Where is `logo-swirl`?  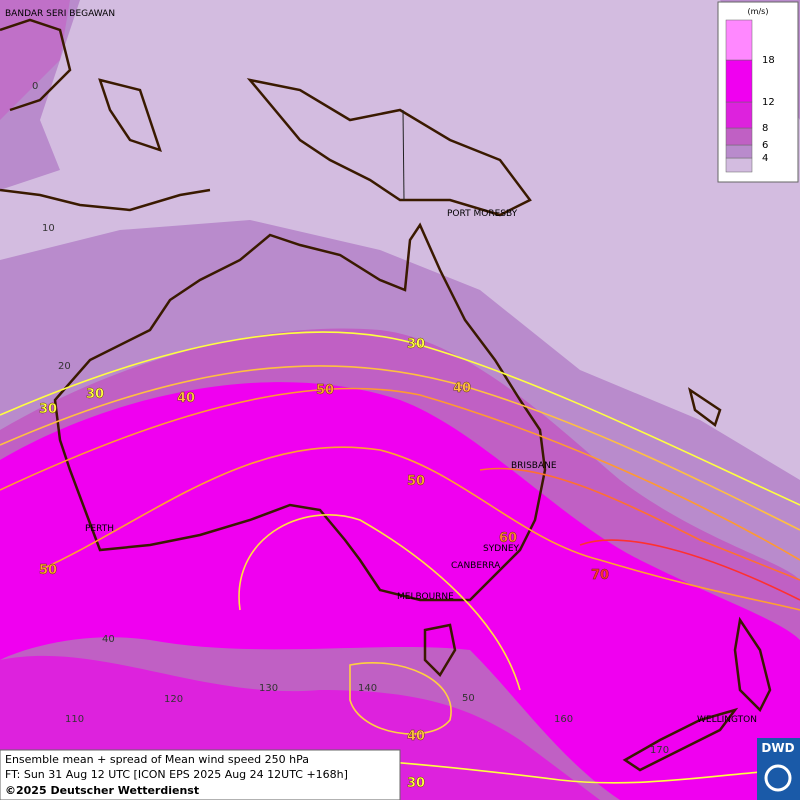 logo-swirl is located at coordinates (778, 778).